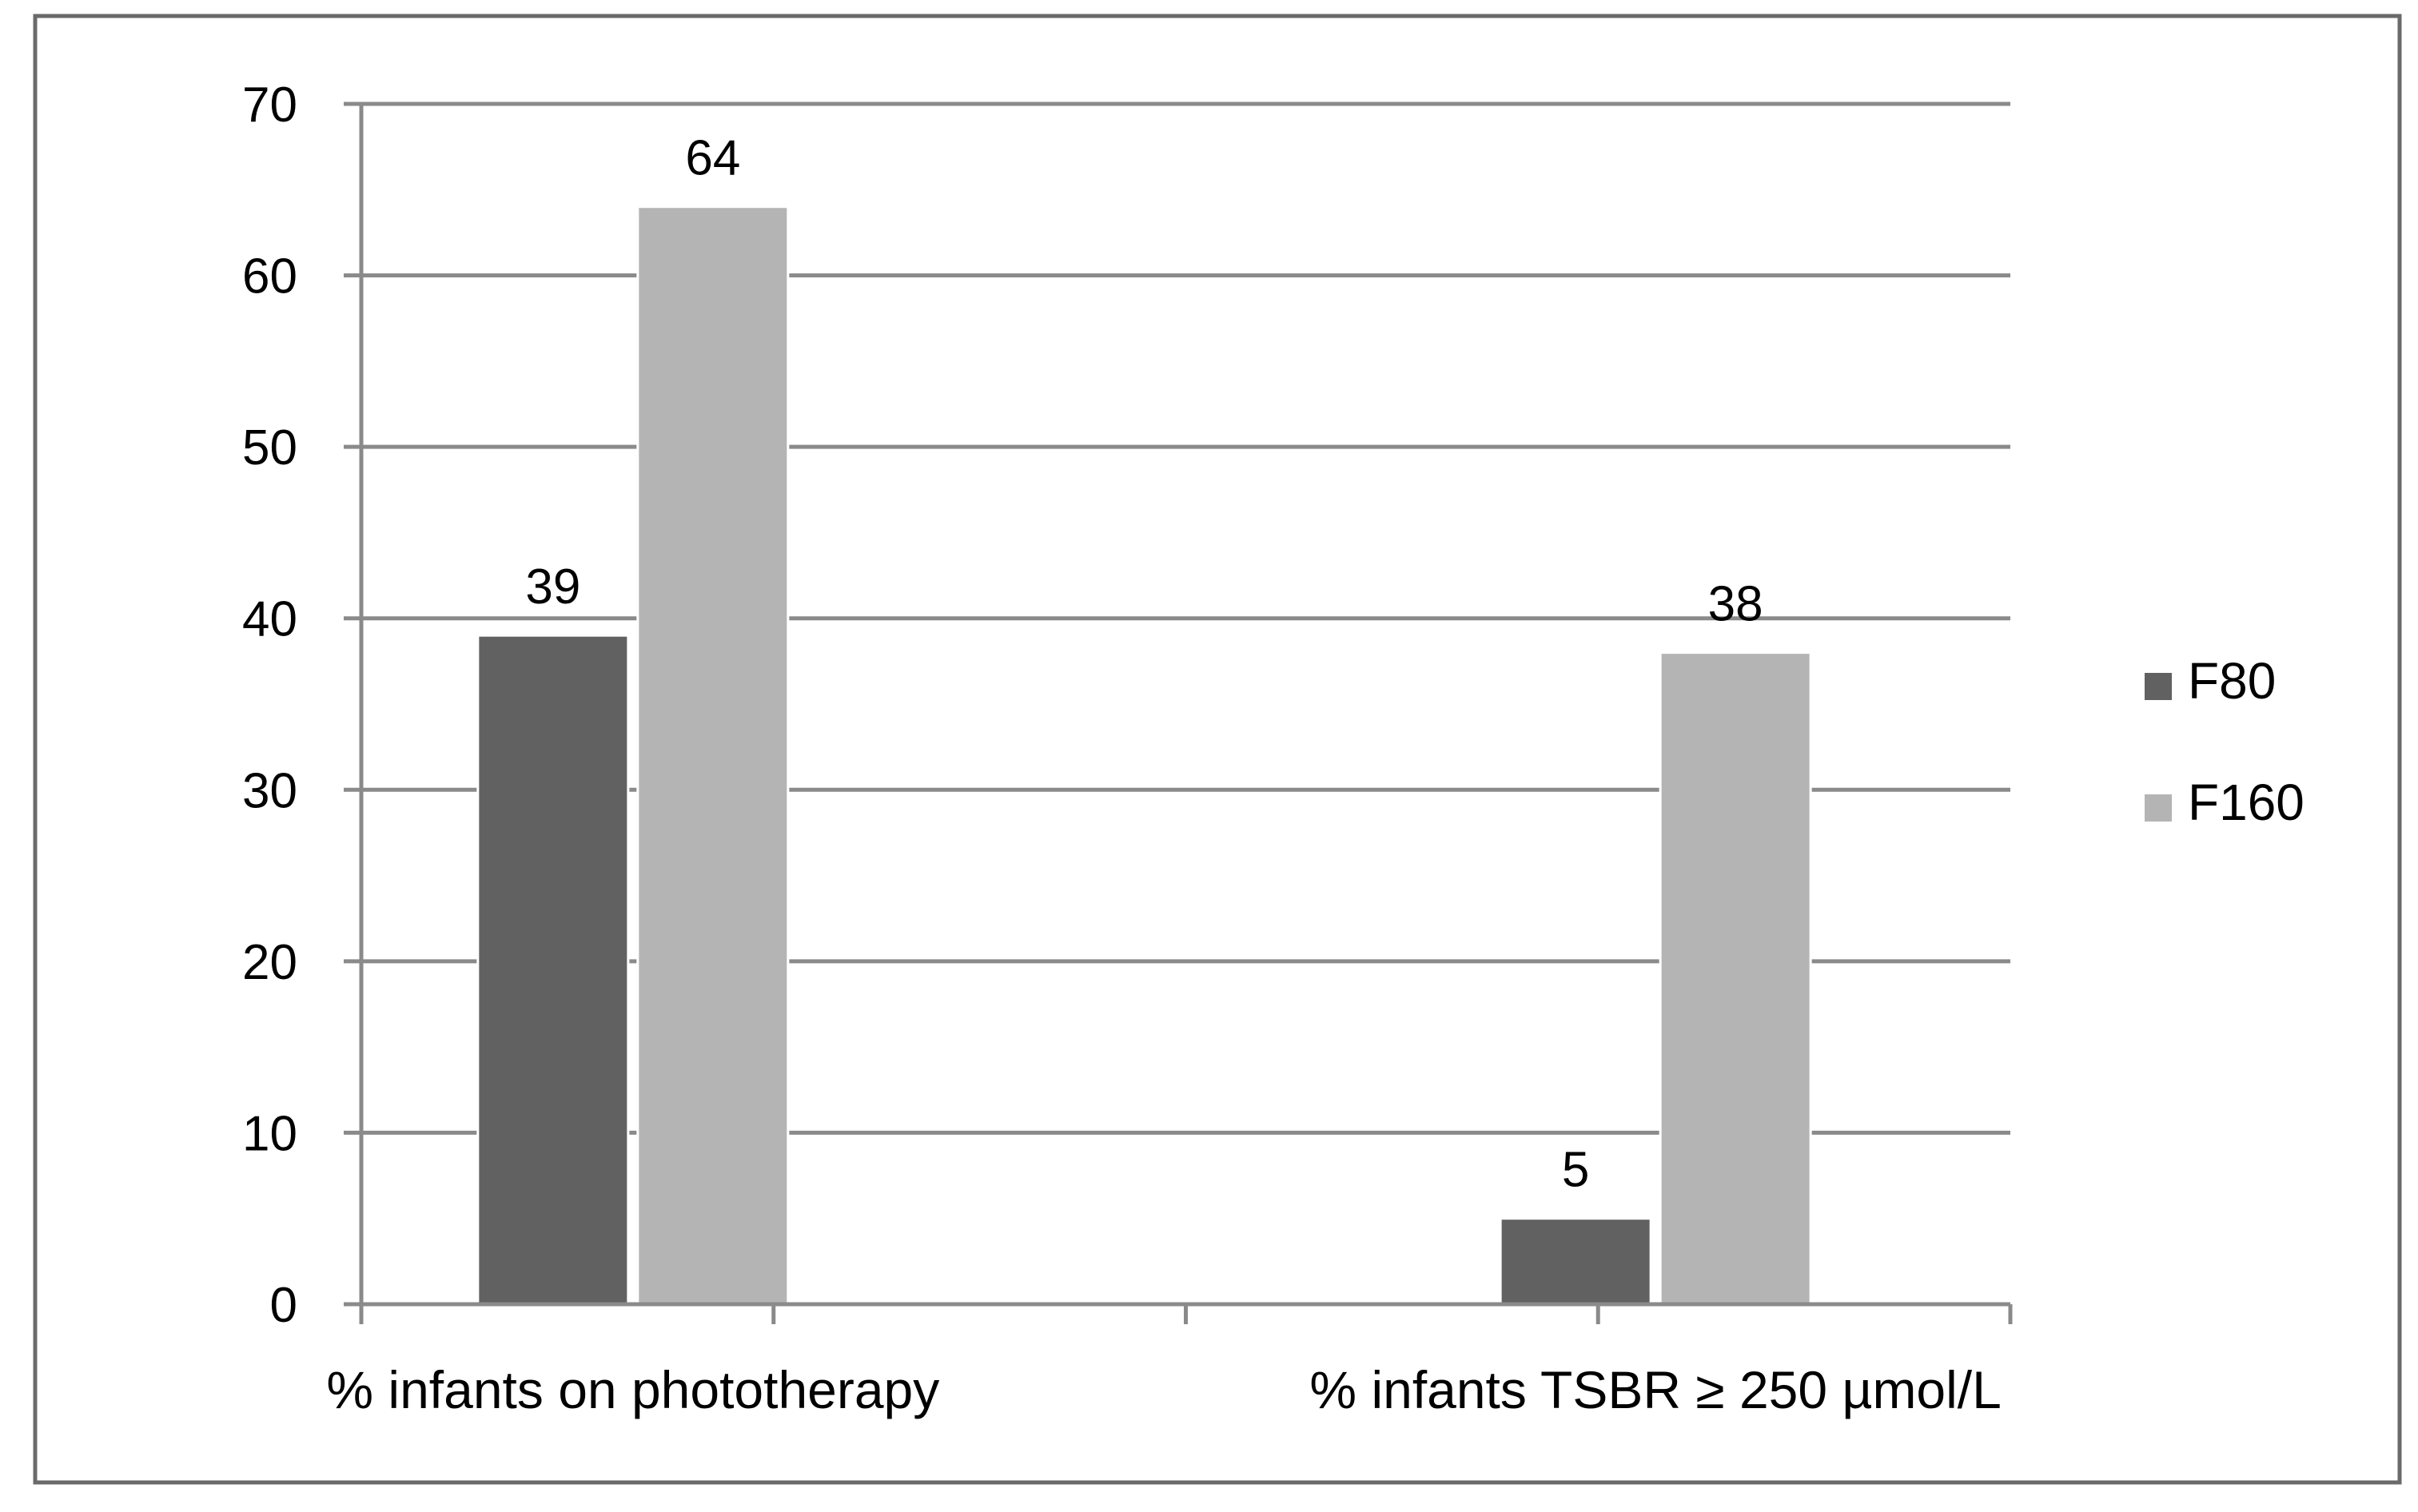 This screenshot has height=1512, width=2418. What do you see at coordinates (269, 790) in the screenshot?
I see `y-tick-label: 30` at bounding box center [269, 790].